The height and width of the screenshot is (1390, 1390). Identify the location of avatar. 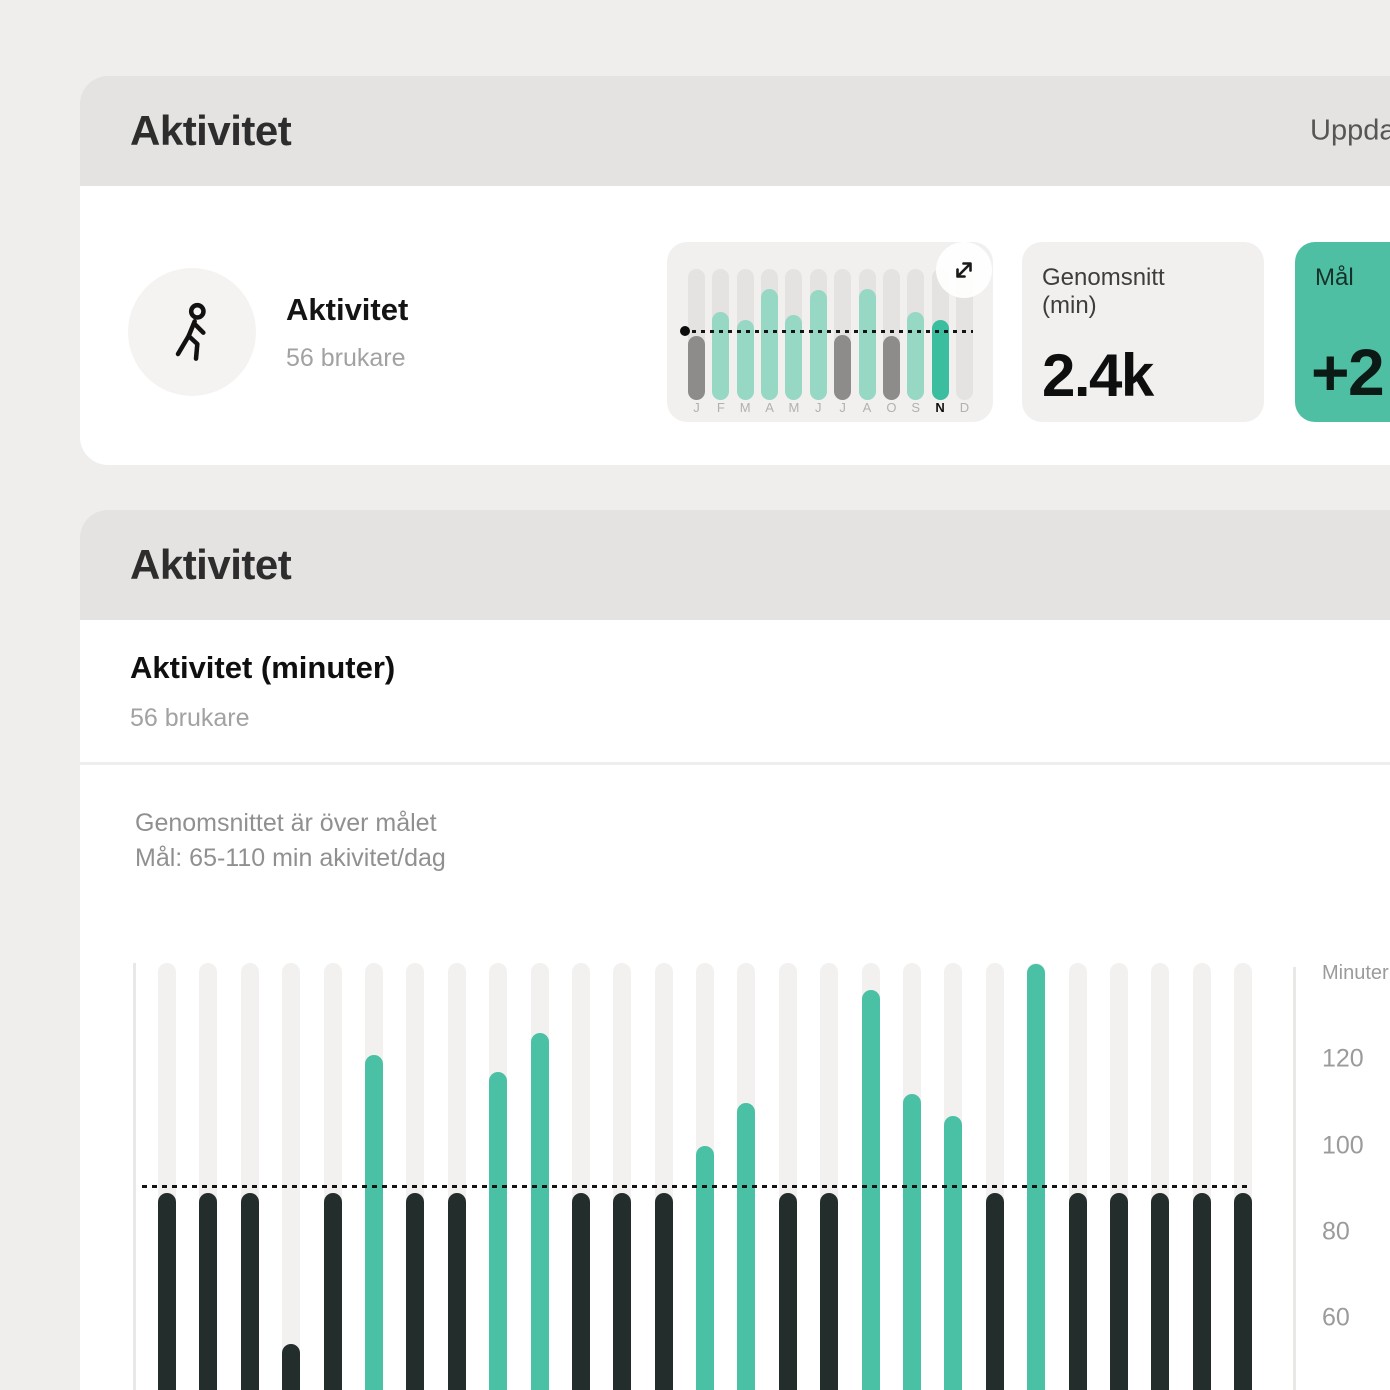
(192, 332).